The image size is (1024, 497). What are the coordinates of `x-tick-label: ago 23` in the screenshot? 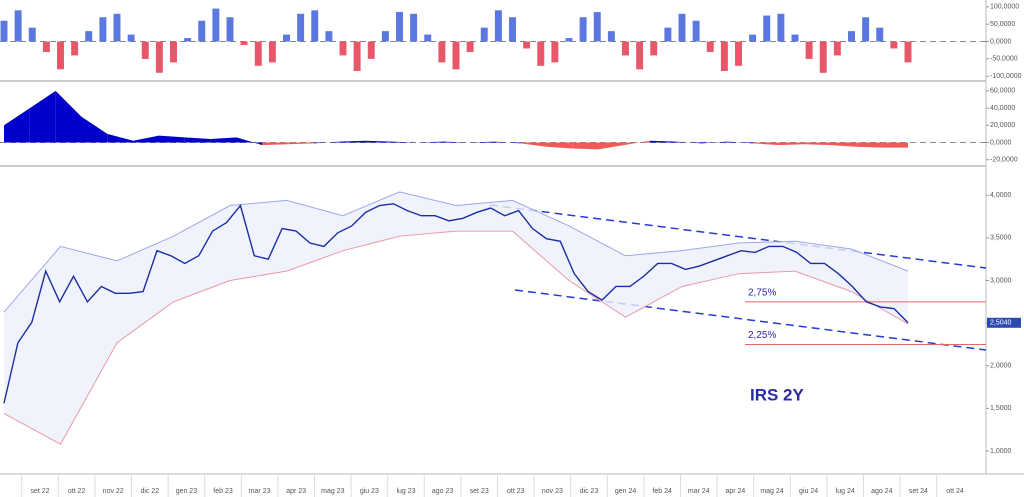 It's located at (443, 491).